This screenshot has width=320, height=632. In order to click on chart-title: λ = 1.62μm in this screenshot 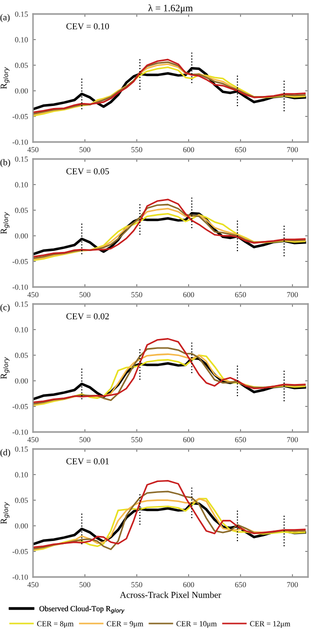, I will do `click(170, 9)`.